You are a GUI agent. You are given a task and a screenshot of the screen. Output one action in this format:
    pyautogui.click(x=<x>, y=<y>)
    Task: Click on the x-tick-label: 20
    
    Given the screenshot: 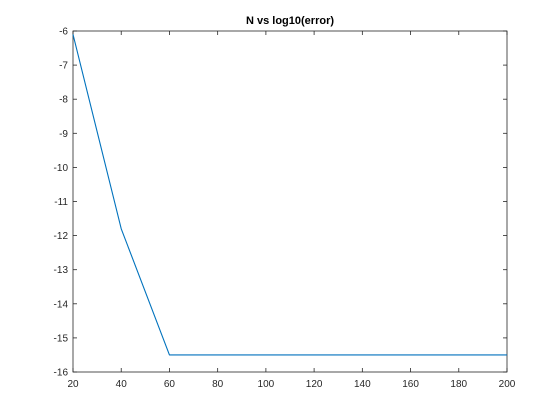 What is the action you would take?
    pyautogui.click(x=73, y=384)
    